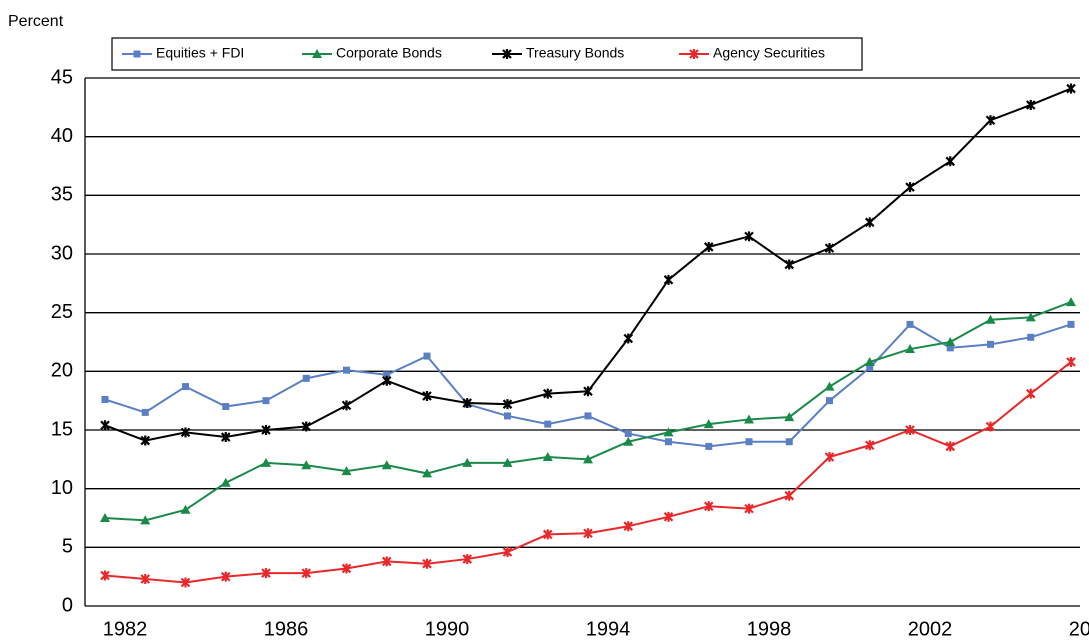  Describe the element at coordinates (1079, 629) in the screenshot. I see `x-tick-label: 2006` at that location.